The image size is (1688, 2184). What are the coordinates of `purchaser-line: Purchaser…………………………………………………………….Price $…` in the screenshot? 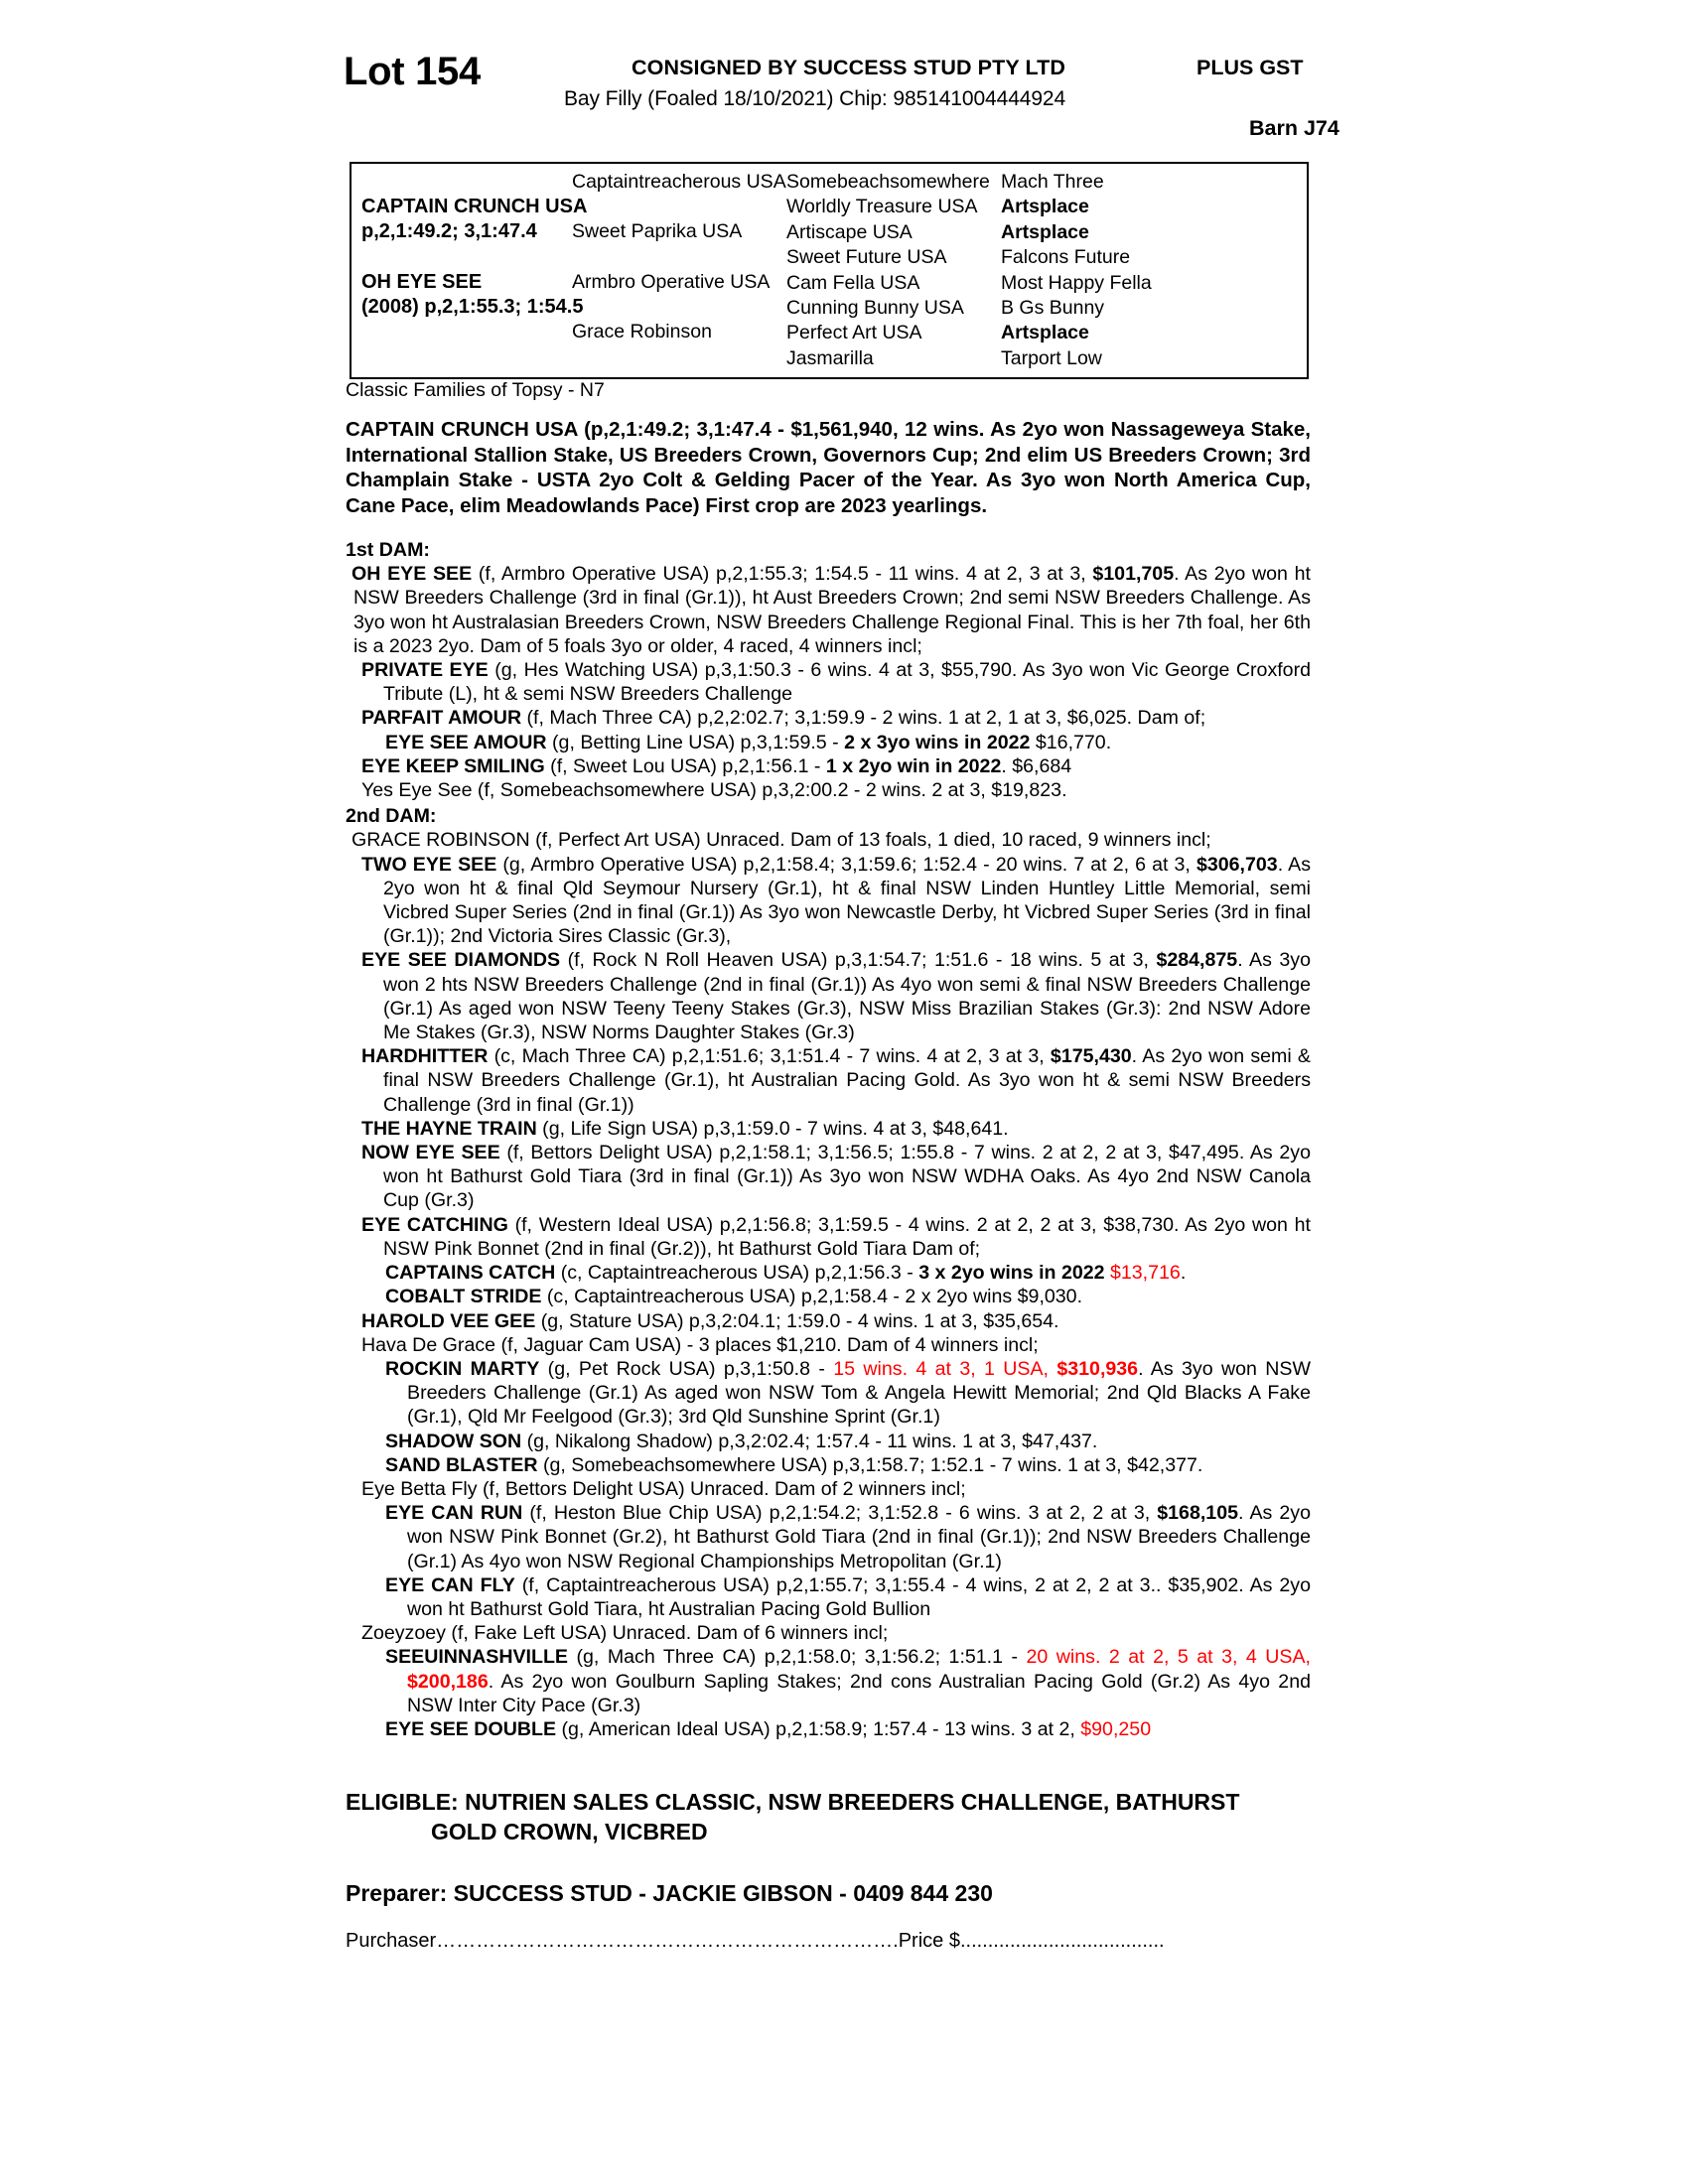 It's located at (755, 1941).